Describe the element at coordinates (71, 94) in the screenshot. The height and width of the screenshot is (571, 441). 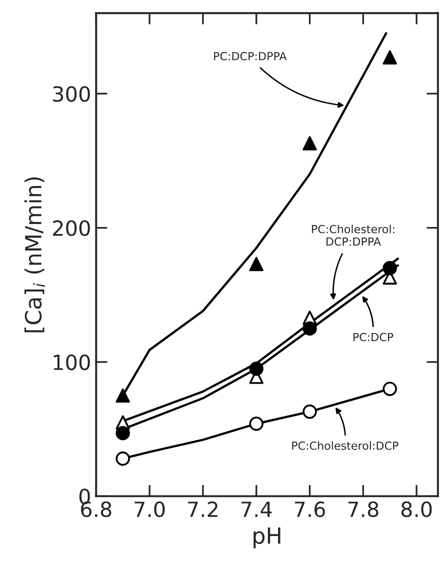
I see `y-tick-label: 300` at that location.